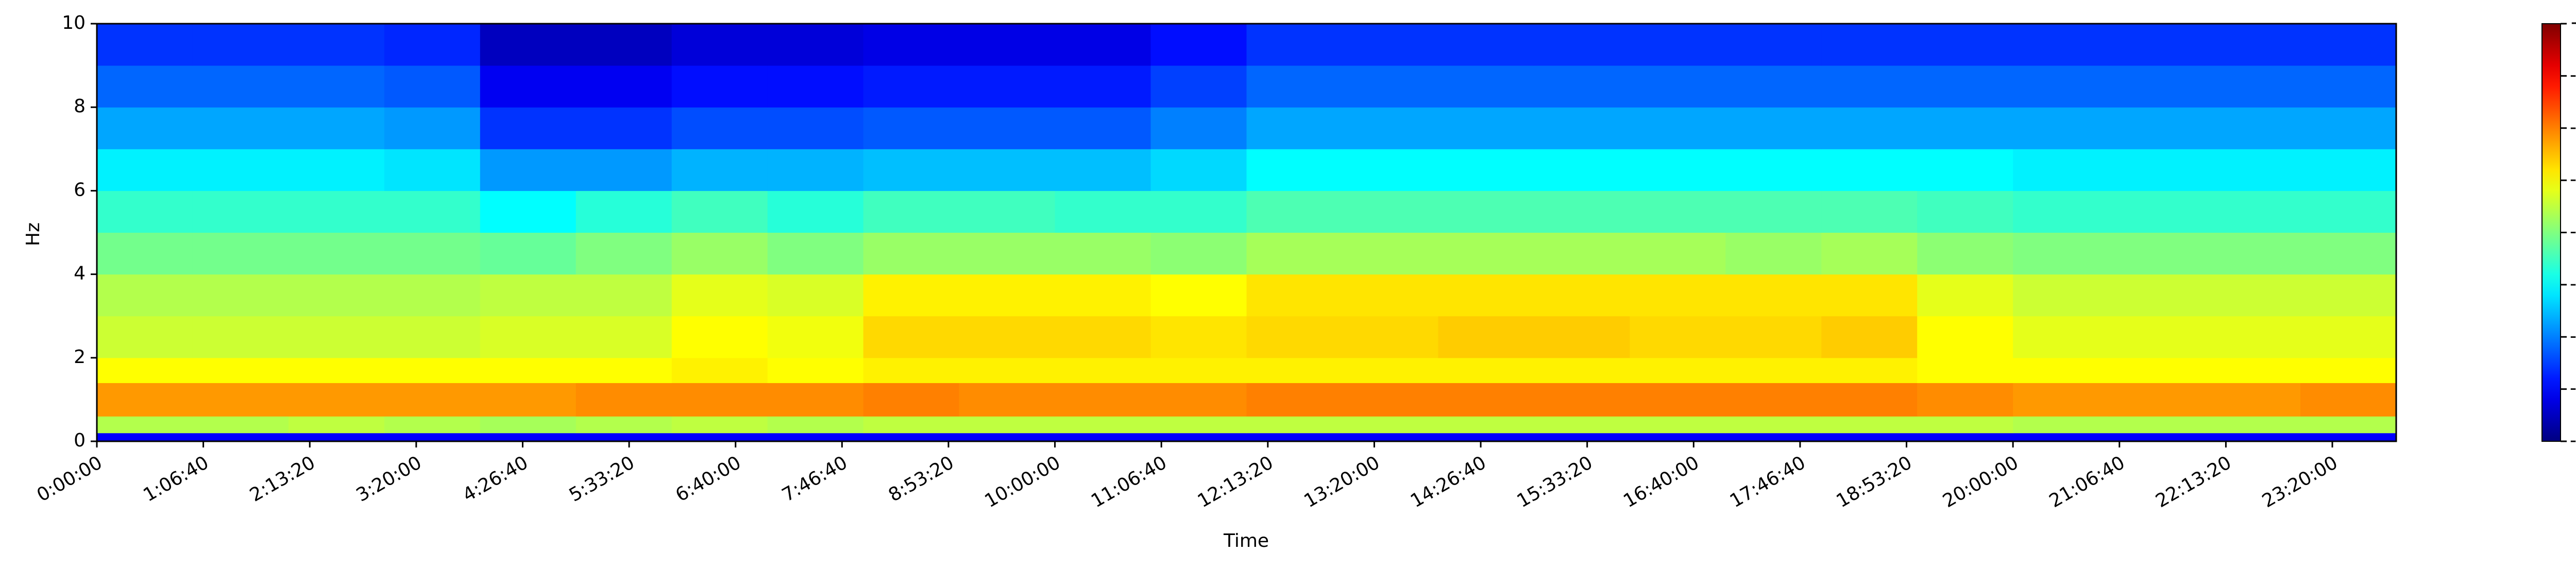  I want to click on x-tick-label: 13:20:00, so click(1341, 482).